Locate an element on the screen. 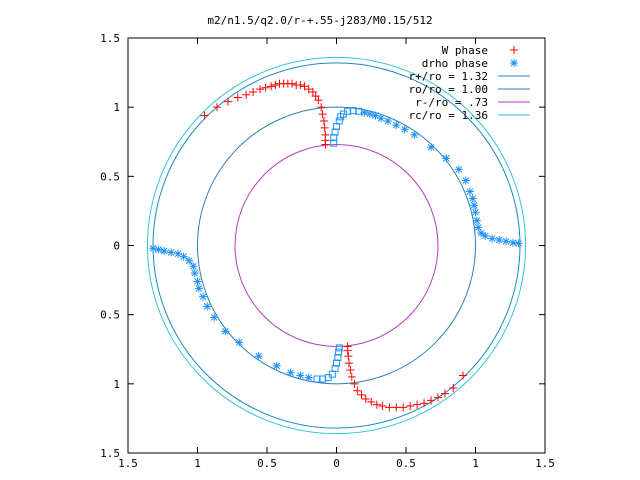  x-tick-label: 0 is located at coordinates (336, 463).